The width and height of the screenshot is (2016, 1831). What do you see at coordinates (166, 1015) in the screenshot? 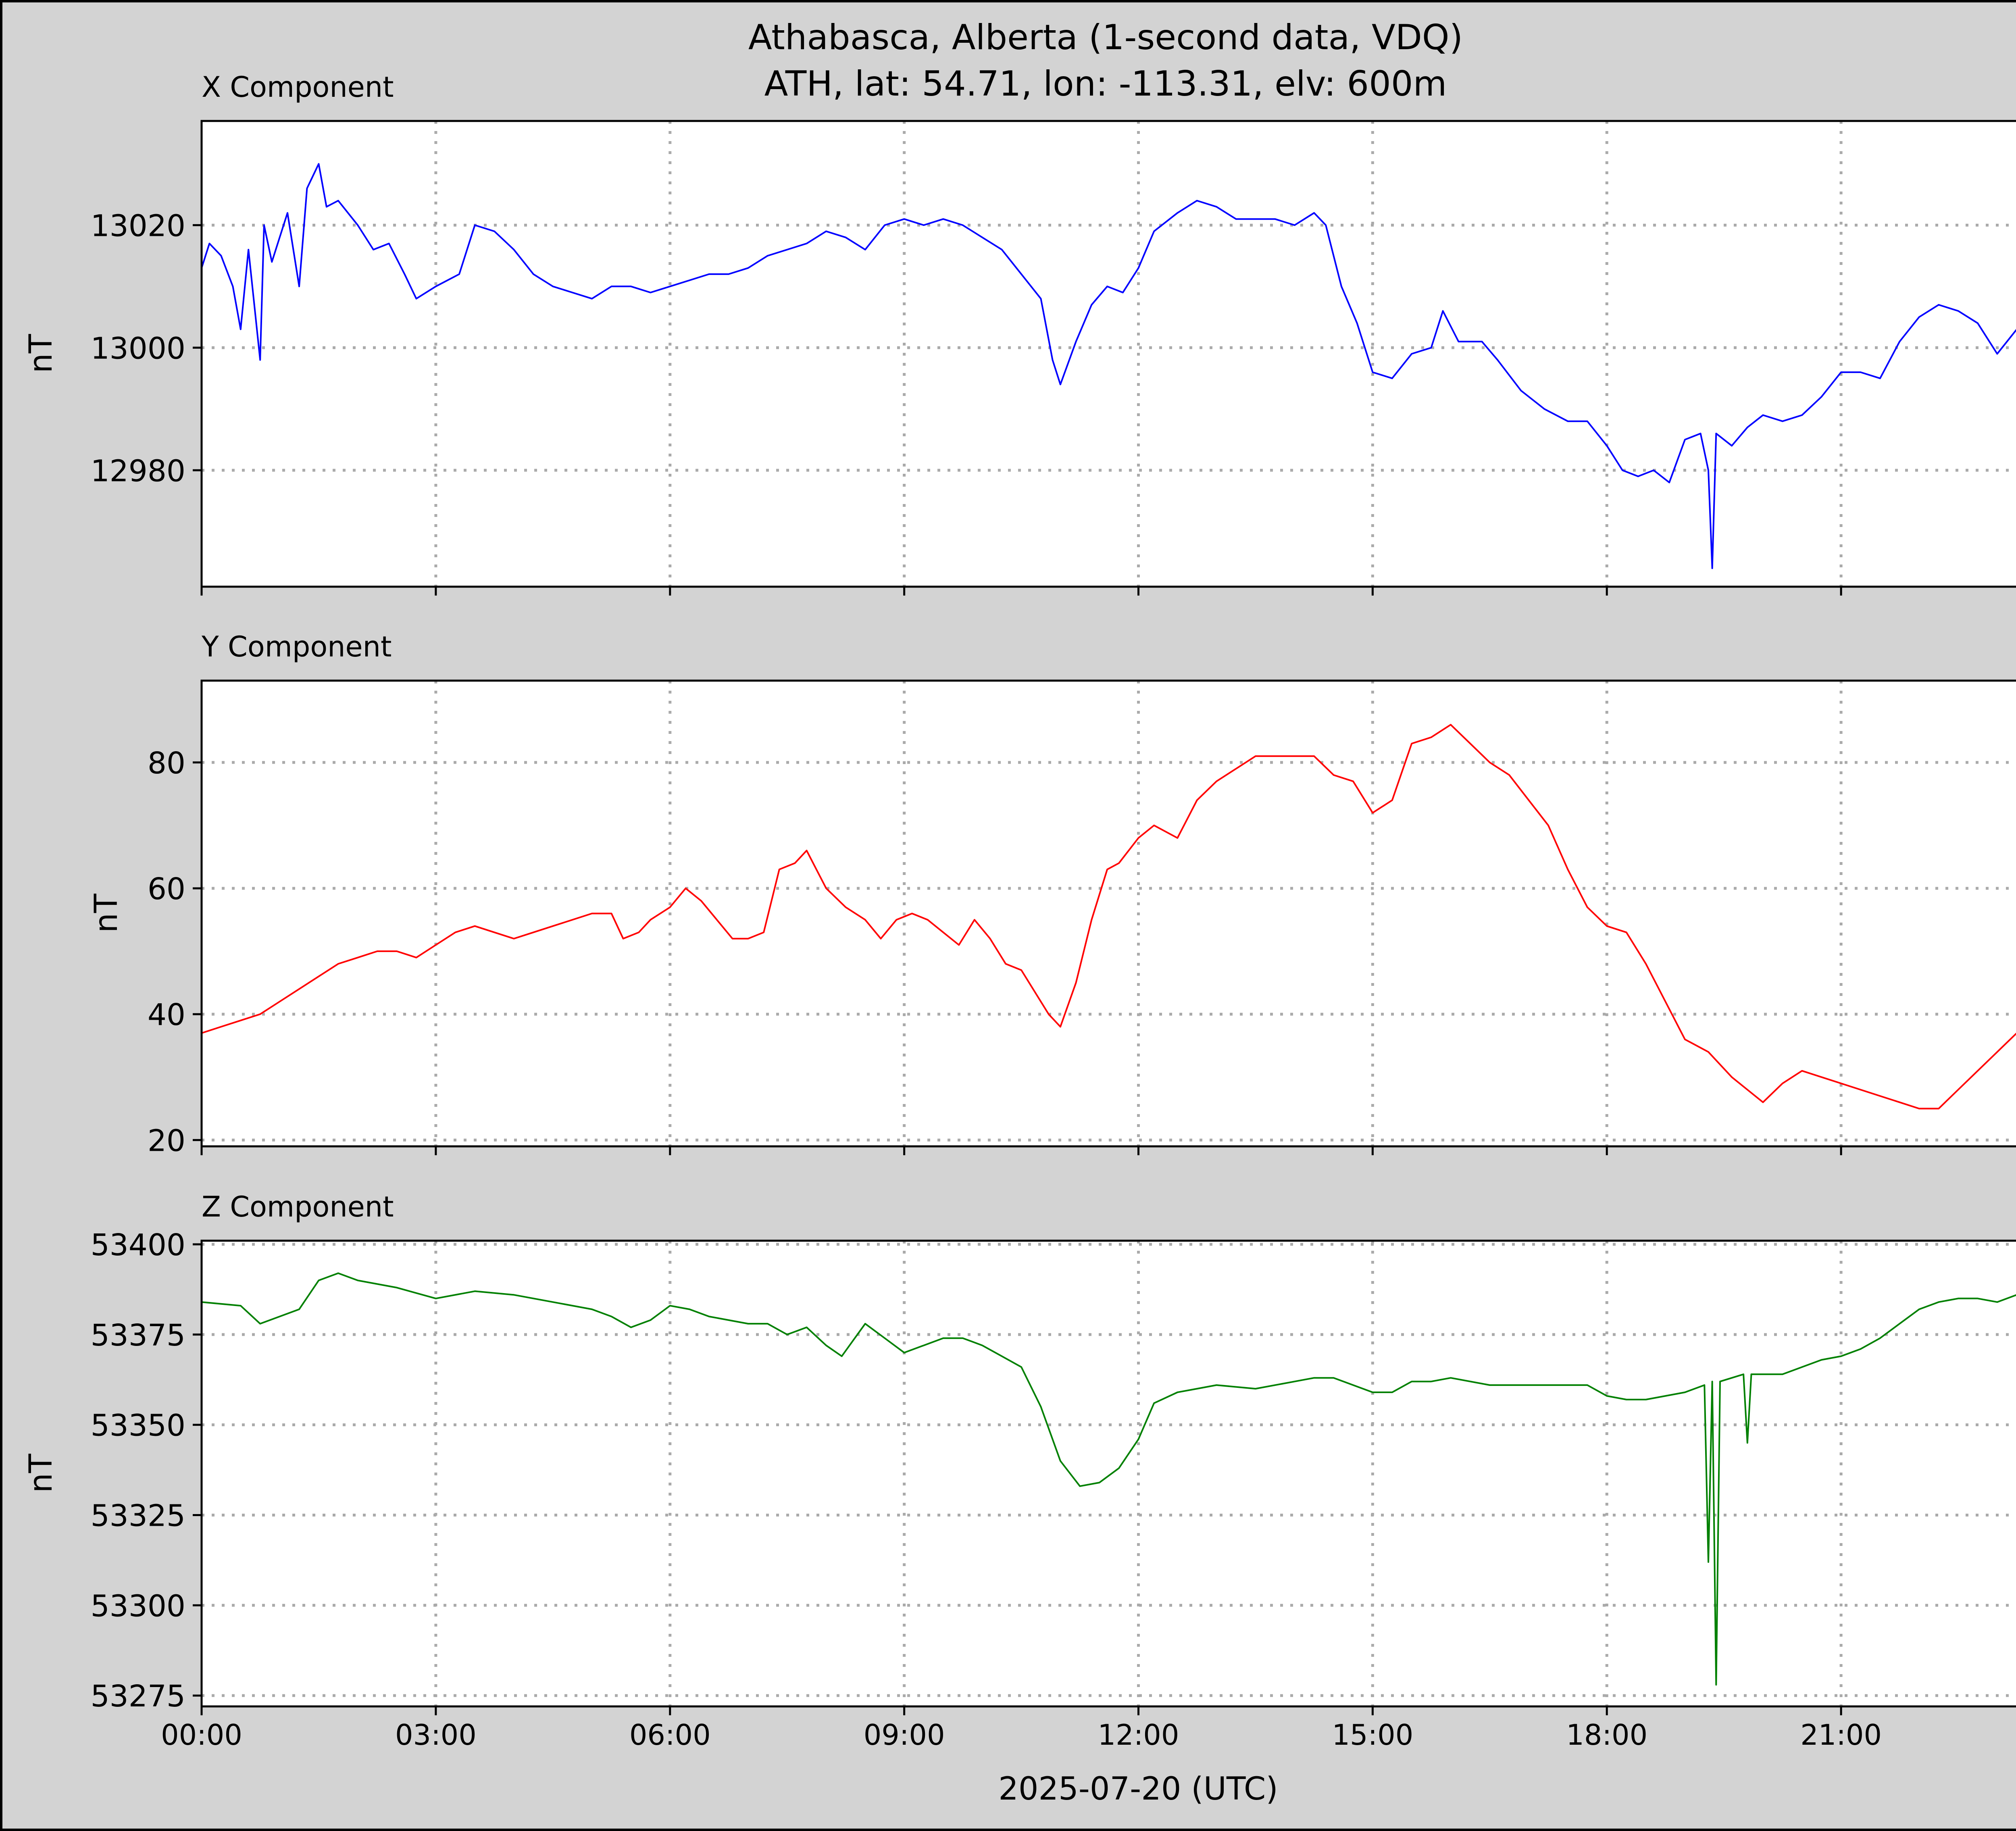
I see `y-tick-label-y: 40` at bounding box center [166, 1015].